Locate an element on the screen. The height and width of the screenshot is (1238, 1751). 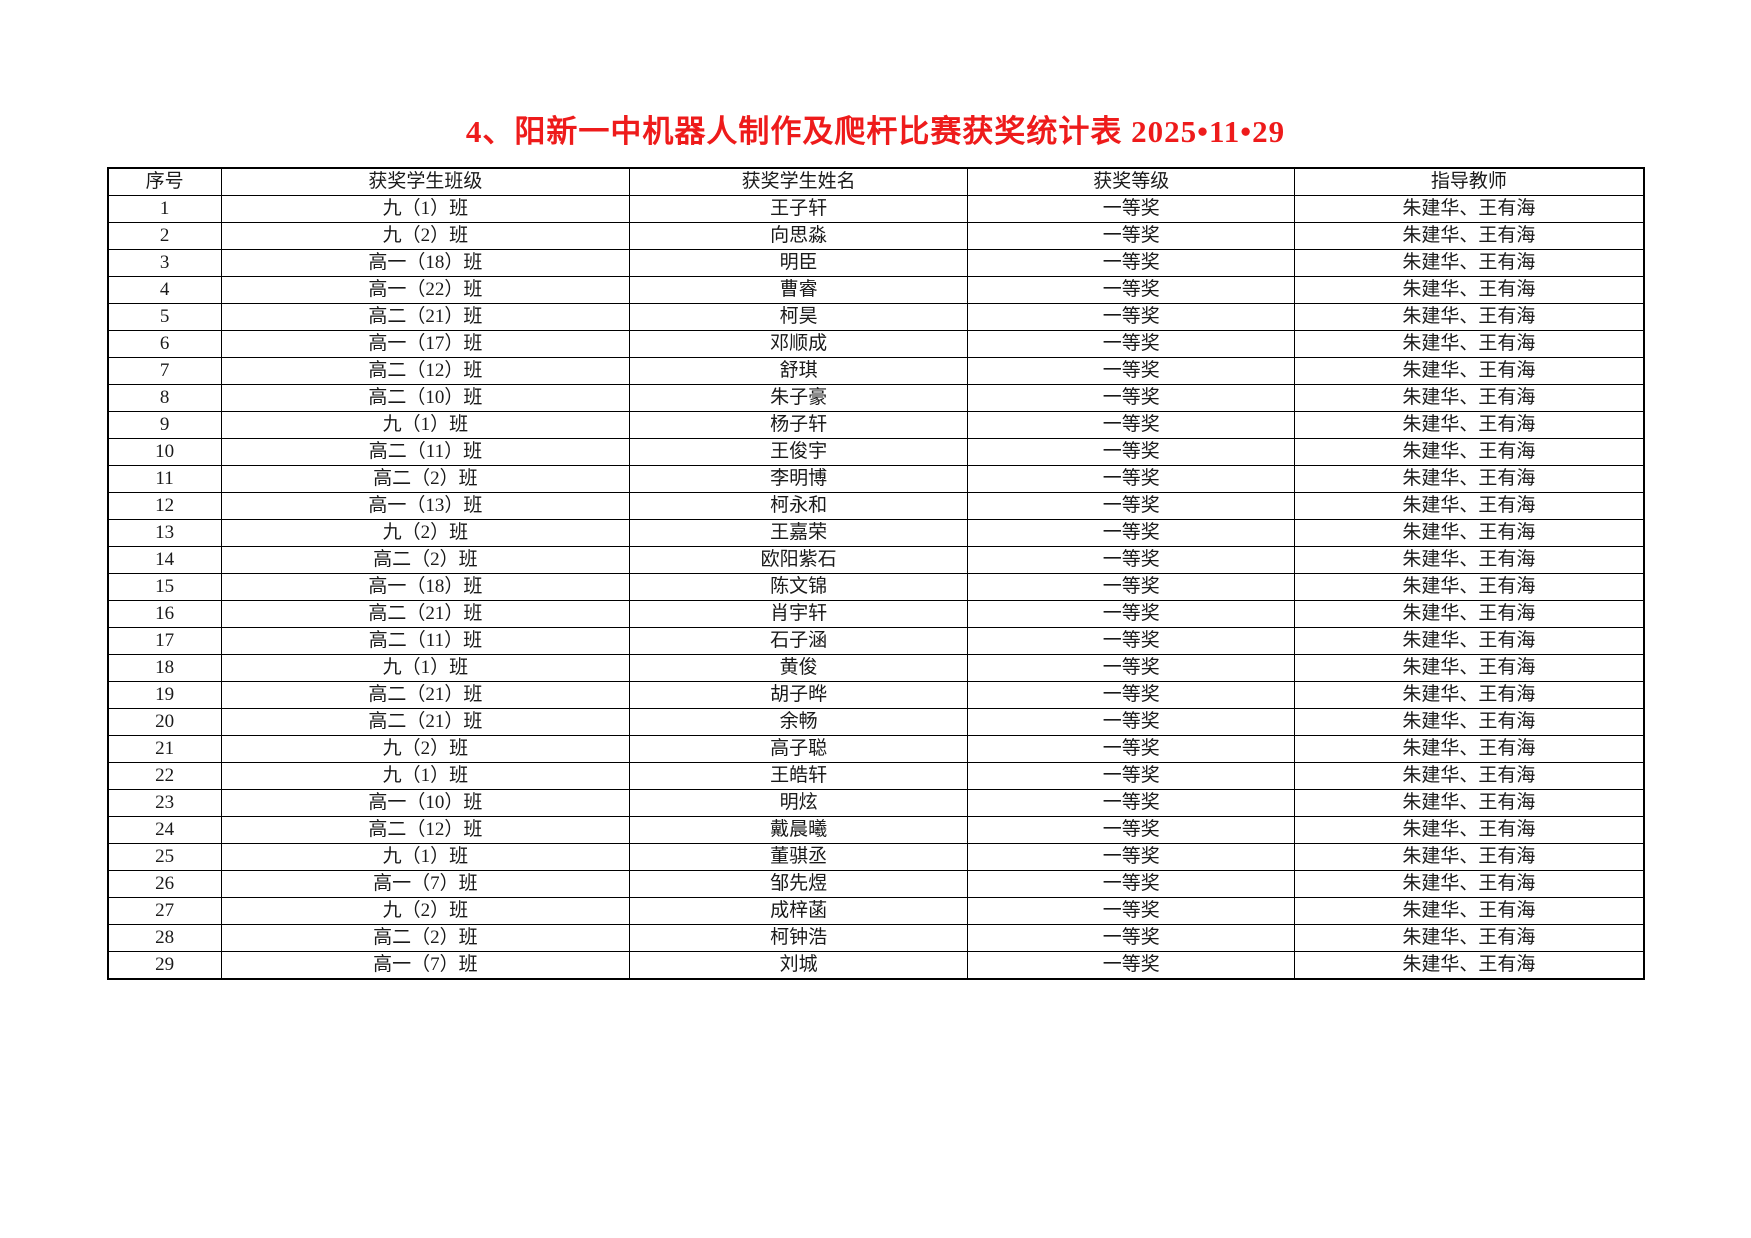
cell-serial: 20 is located at coordinates (164, 722).